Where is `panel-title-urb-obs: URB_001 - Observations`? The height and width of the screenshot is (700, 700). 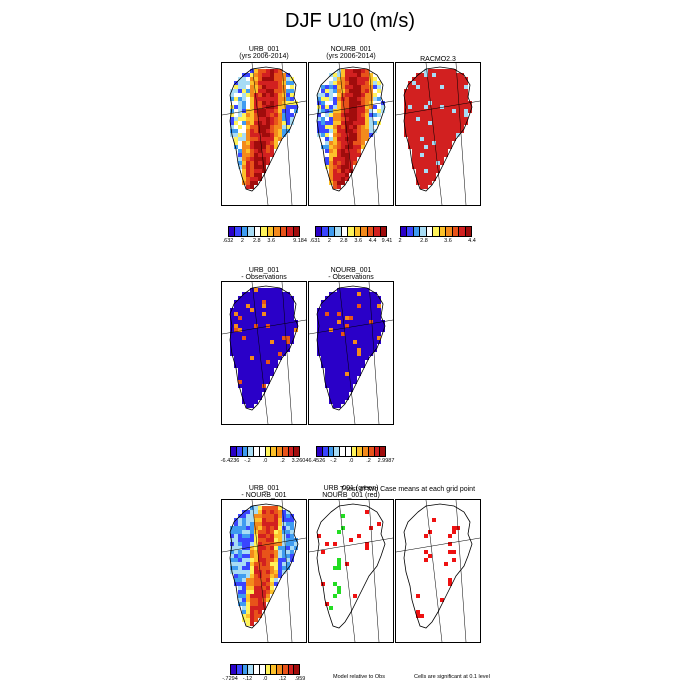
panel-title-urb-obs: URB_001 - Observations is located at coordinates (264, 274).